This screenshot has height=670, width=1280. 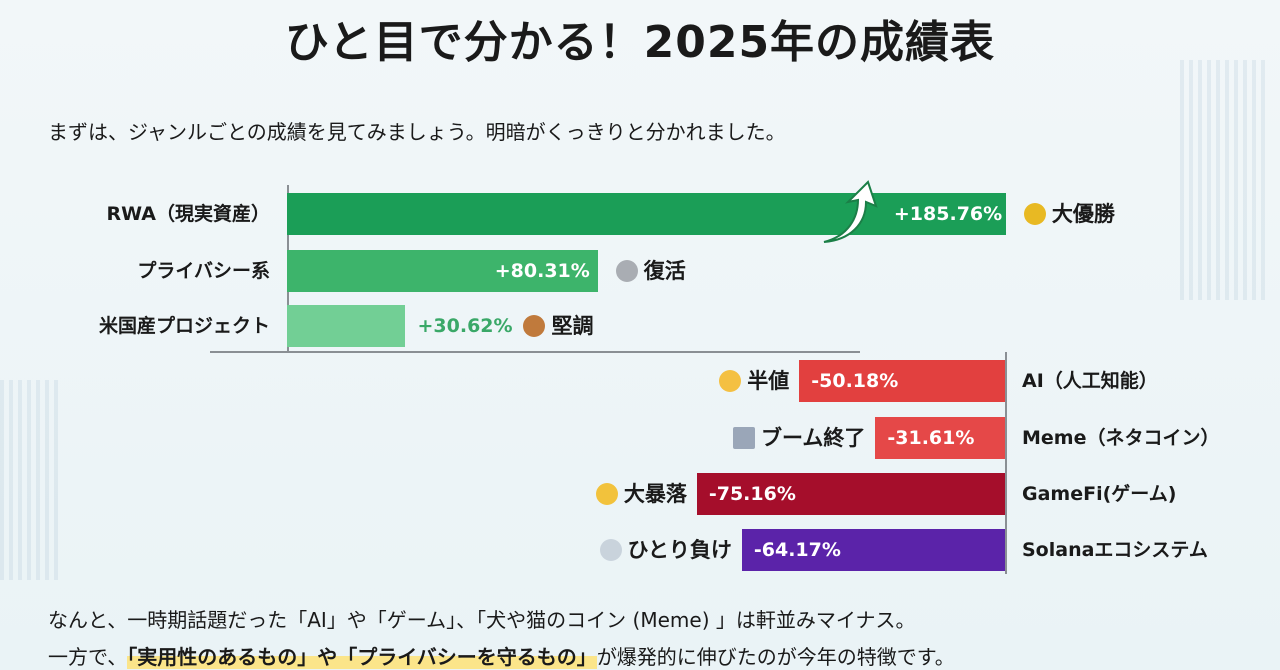 I want to click on tag: 大優勝, so click(x=1069, y=214).